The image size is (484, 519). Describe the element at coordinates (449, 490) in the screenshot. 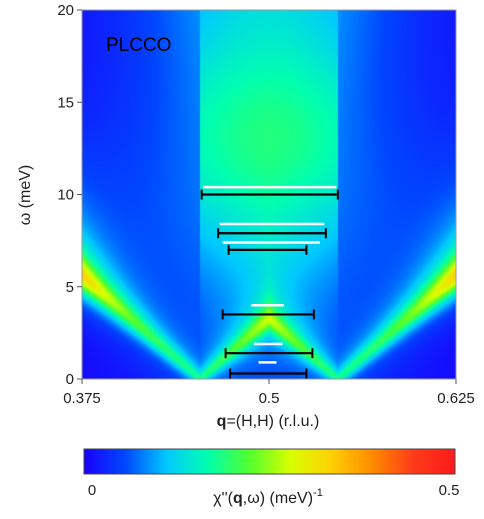

I see `colorbar-max-label: 0.5` at that location.